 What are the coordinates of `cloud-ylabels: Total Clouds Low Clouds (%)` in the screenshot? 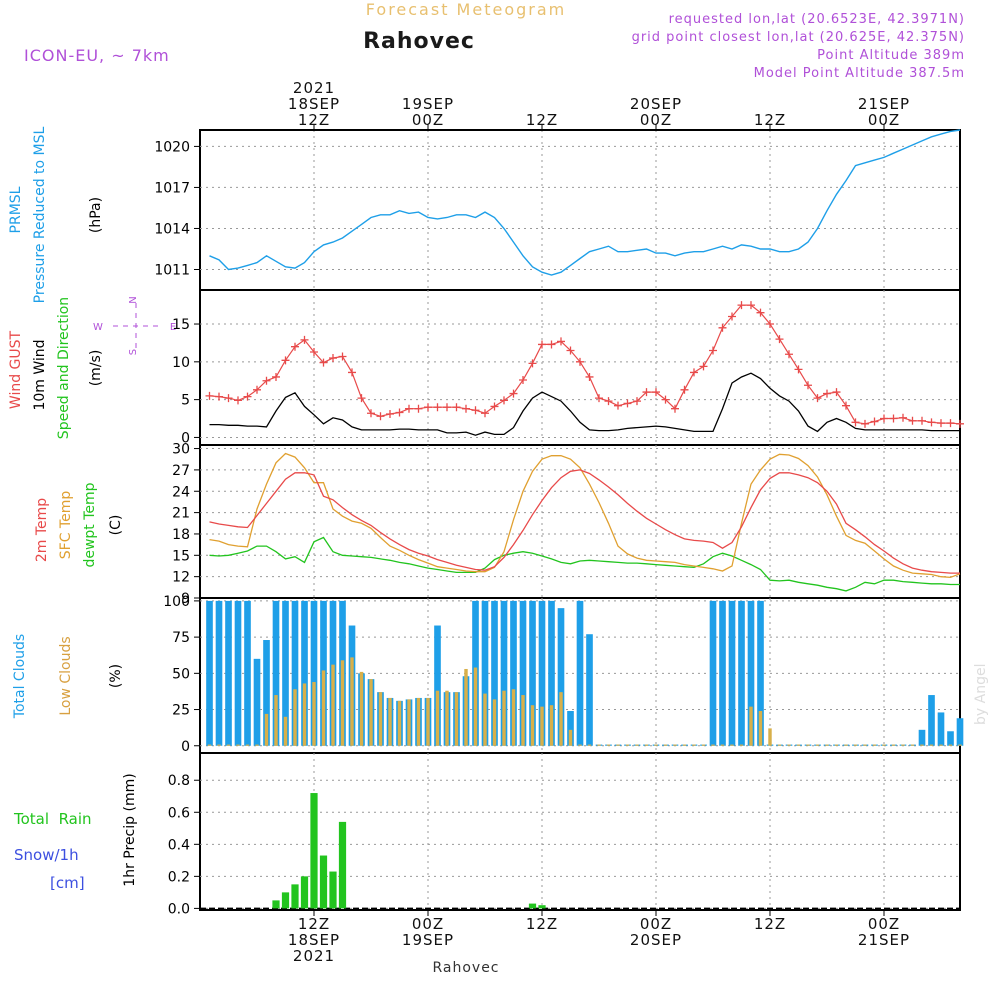 It's located at (68, 676).